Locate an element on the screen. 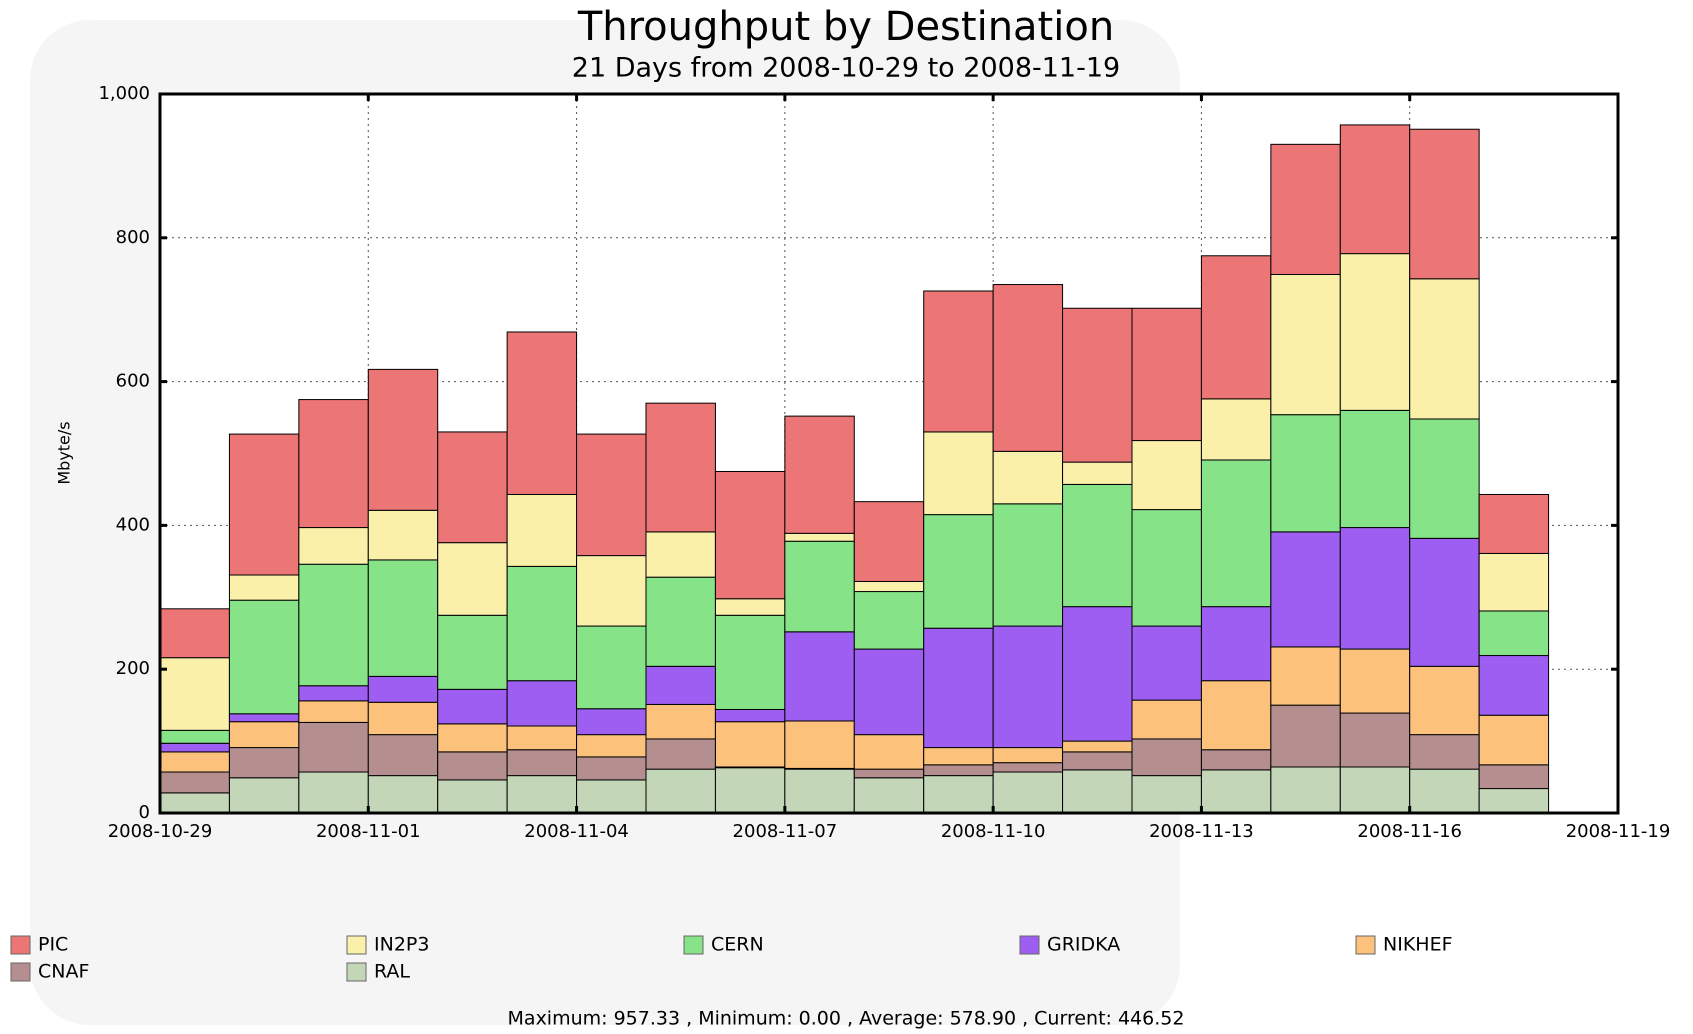  legend-label: GRIDKA is located at coordinates (1083, 945).